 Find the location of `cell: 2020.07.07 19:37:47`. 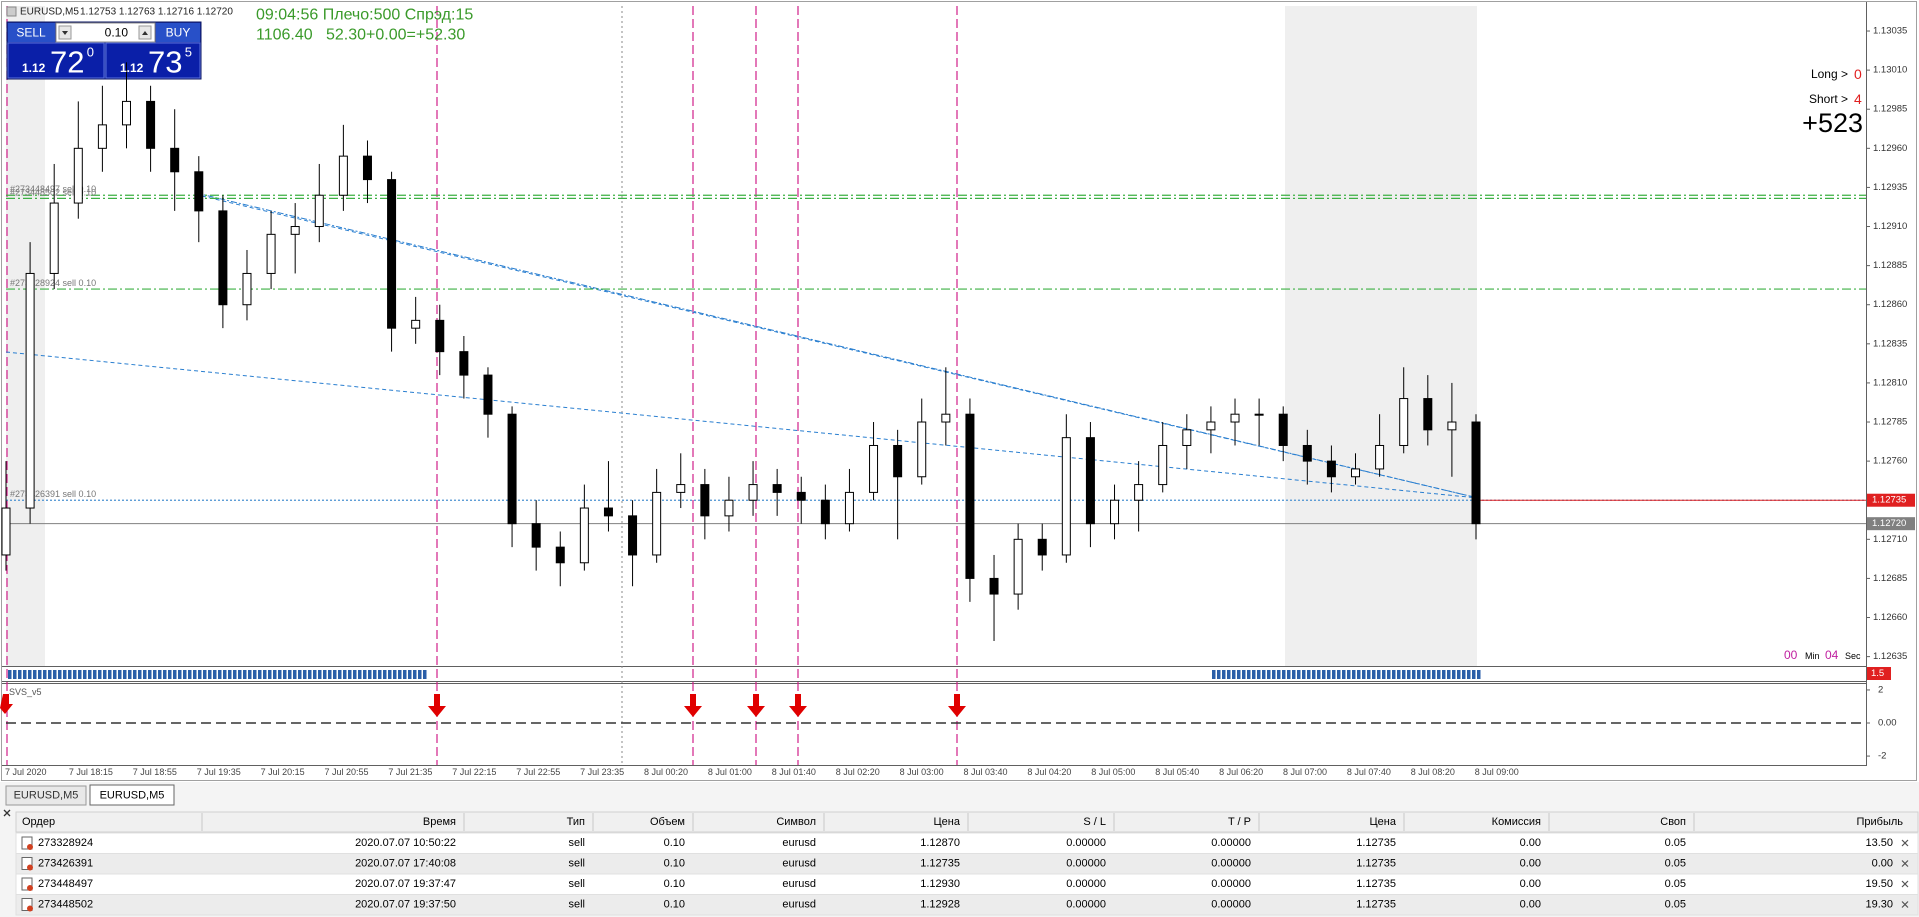

cell: 2020.07.07 19:37:47 is located at coordinates (405, 884).